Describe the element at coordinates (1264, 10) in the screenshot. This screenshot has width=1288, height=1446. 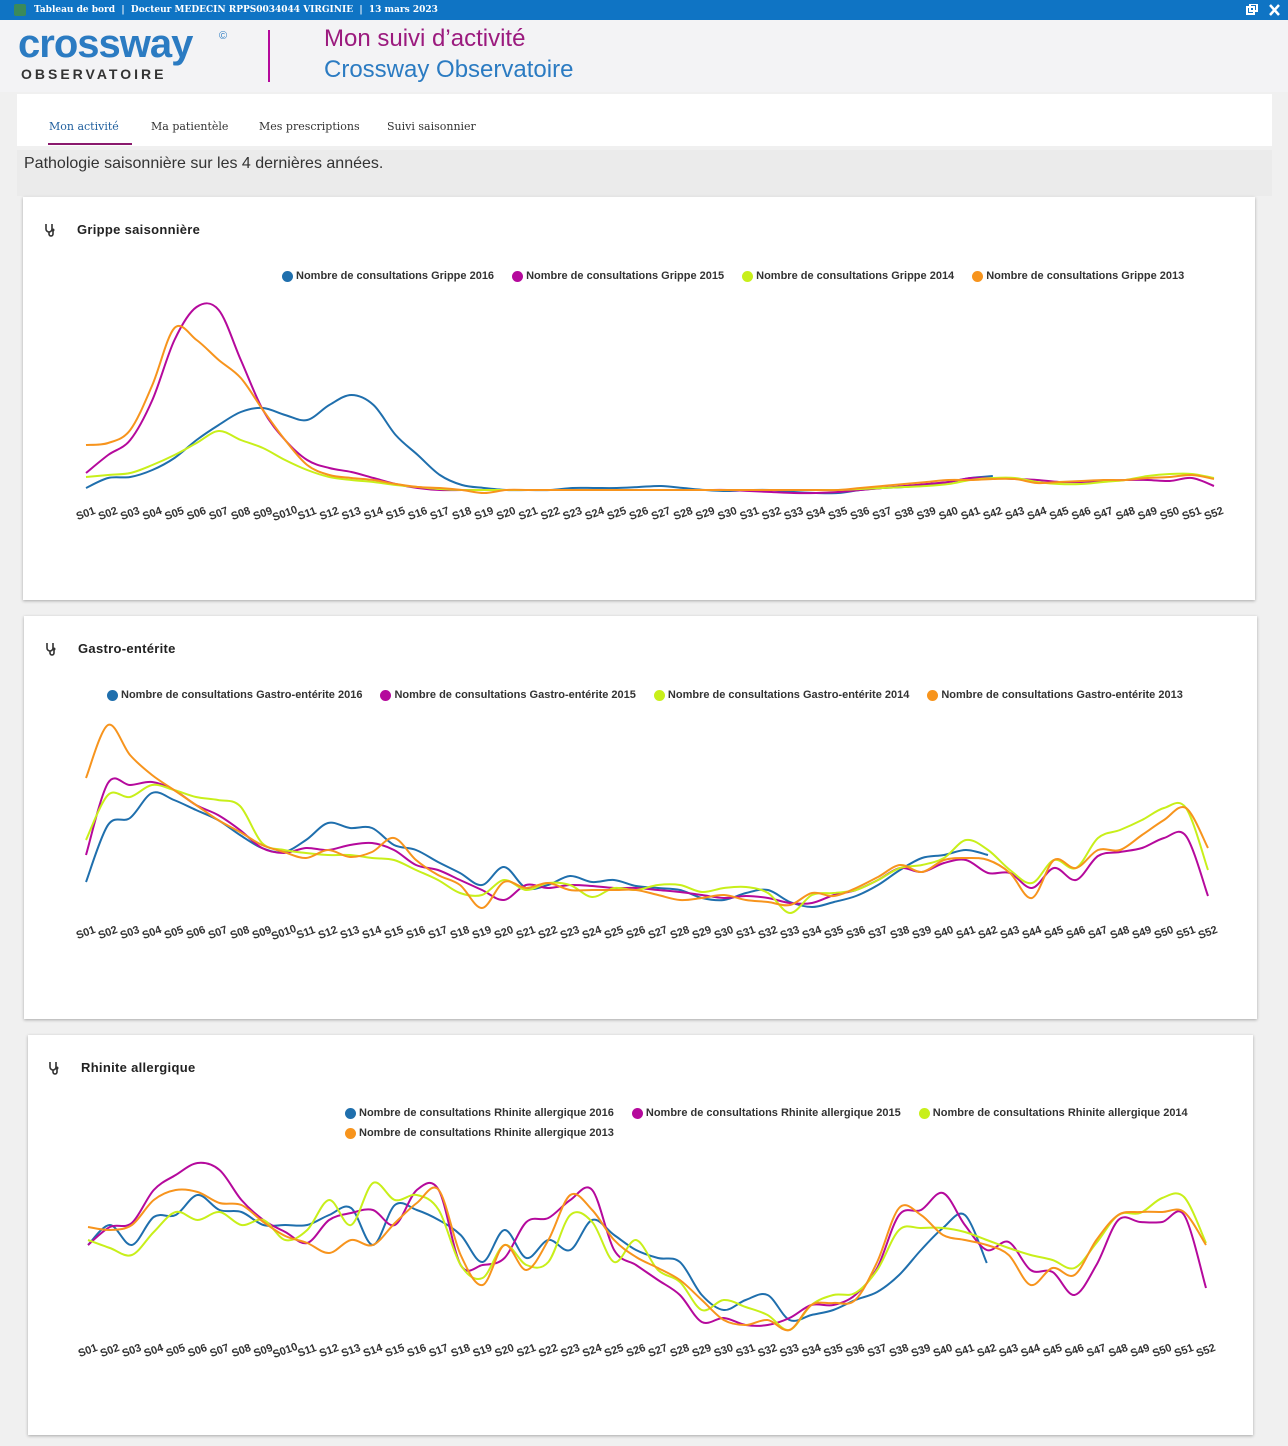
I see `window-controls` at that location.